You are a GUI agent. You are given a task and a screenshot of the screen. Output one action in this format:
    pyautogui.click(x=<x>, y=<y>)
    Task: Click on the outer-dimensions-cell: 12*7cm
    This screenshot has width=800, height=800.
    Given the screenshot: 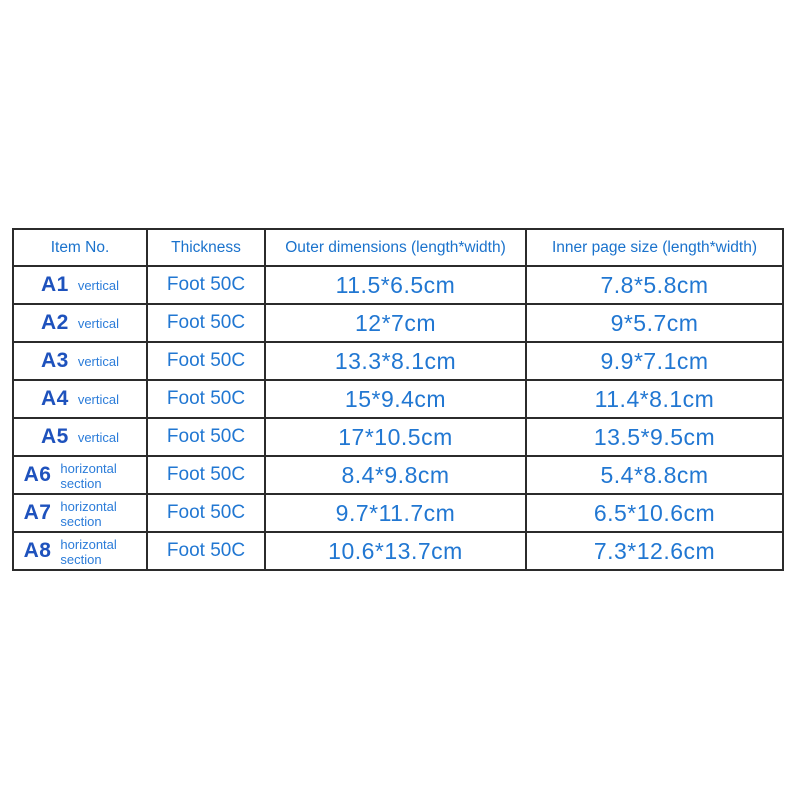 What is the action you would take?
    pyautogui.click(x=395, y=323)
    